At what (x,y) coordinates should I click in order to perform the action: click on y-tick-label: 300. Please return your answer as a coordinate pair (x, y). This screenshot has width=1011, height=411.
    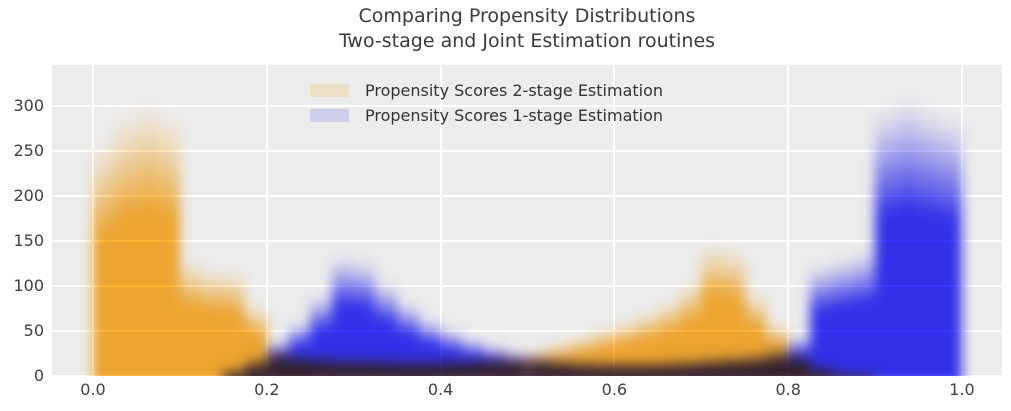
    Looking at the image, I should click on (28, 106).